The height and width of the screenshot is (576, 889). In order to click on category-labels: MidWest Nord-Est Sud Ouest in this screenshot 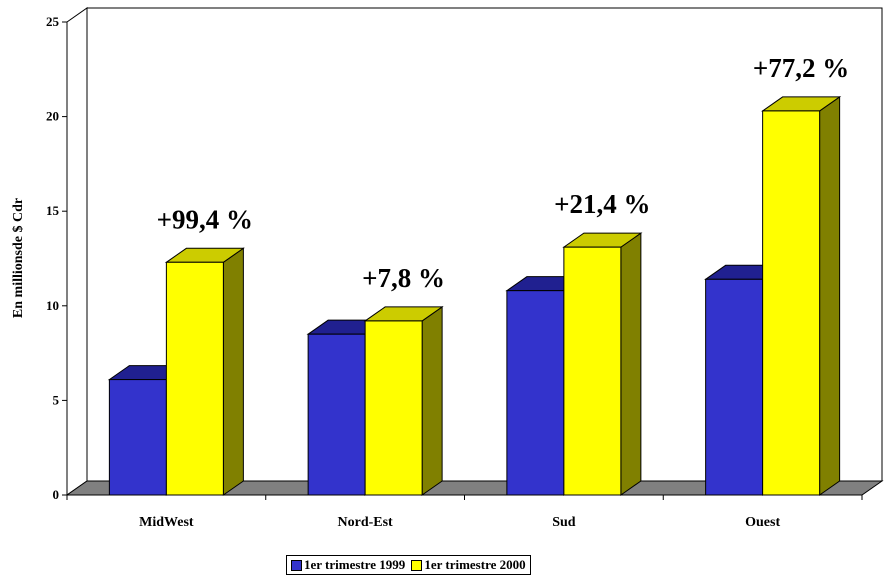, I will do `click(464, 512)`.